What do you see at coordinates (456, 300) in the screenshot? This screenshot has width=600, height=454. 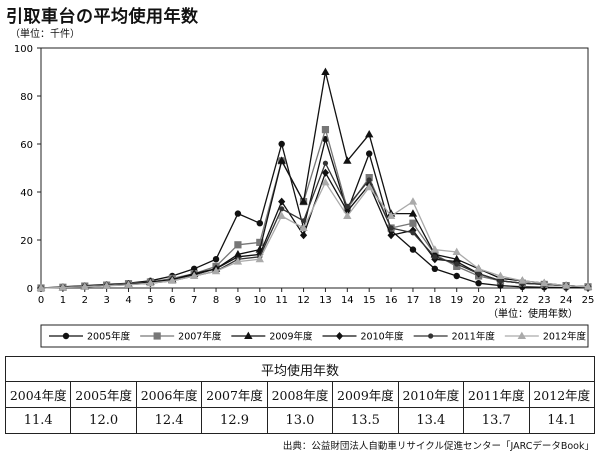 I see `x-tick-label: 19` at bounding box center [456, 300].